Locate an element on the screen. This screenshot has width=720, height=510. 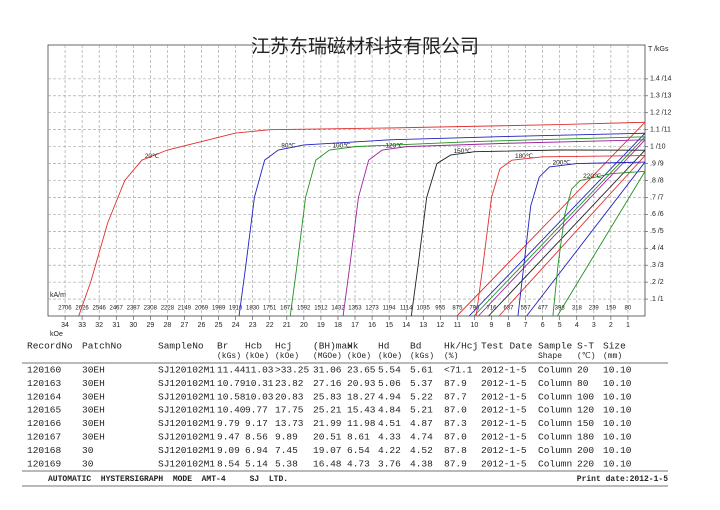
table-cell: 15.43 is located at coordinates (361, 410).